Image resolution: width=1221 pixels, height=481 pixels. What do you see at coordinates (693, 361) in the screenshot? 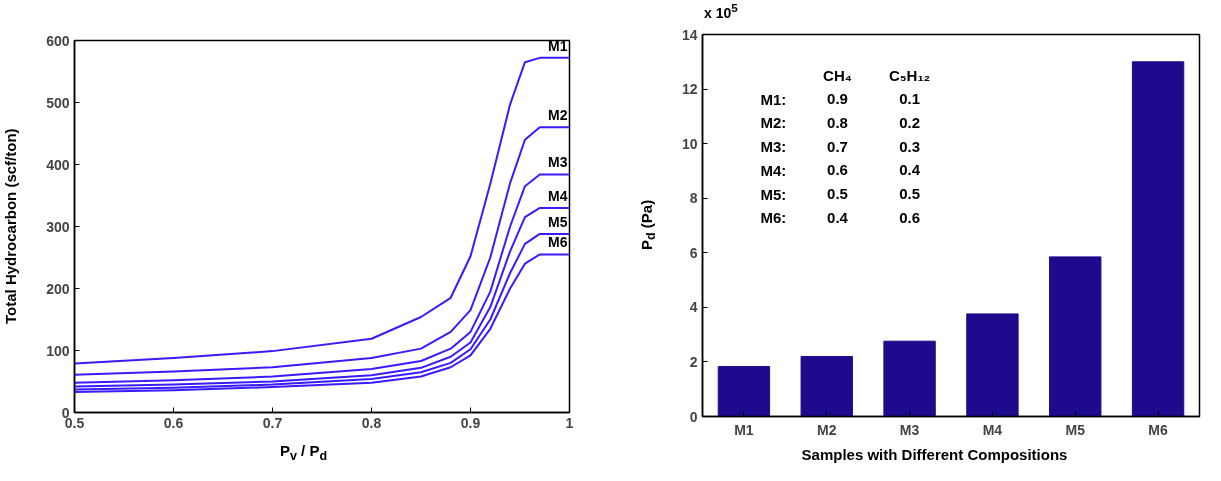
I see `y-tick-label: 2` at bounding box center [693, 361].